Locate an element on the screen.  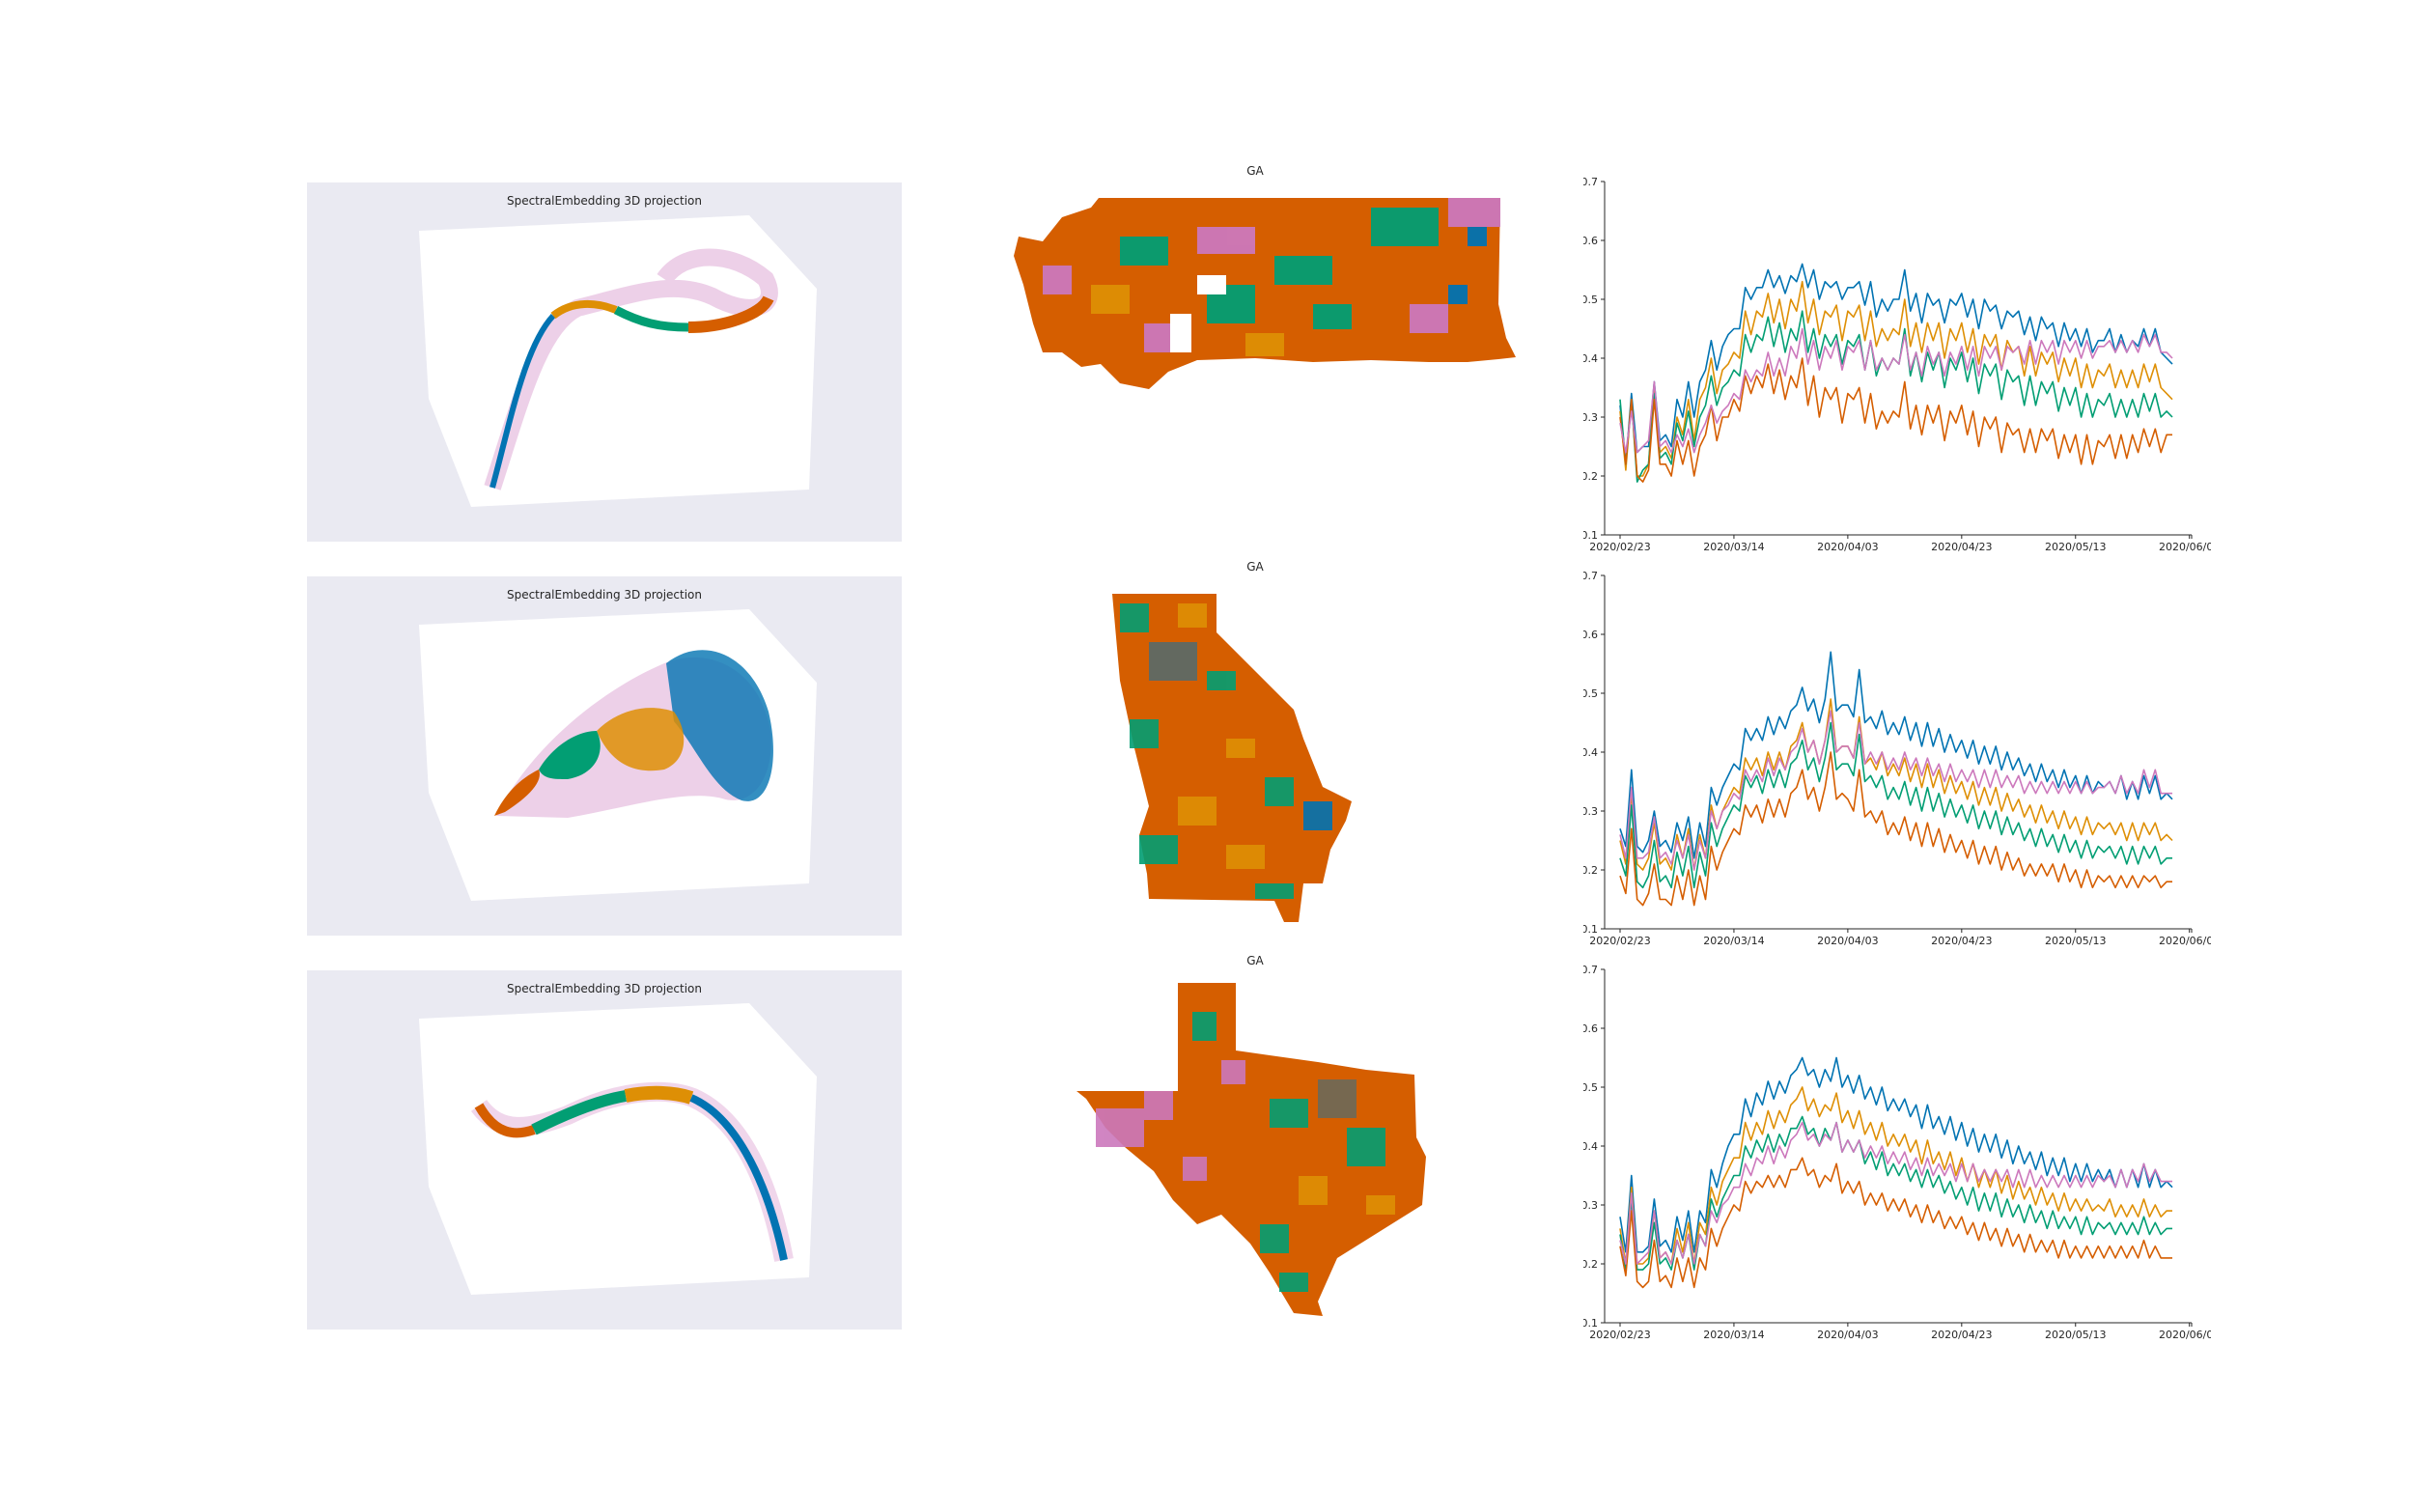
embed-panel-1: SpectralEmbedding 3D projection is located at coordinates (605, 362).